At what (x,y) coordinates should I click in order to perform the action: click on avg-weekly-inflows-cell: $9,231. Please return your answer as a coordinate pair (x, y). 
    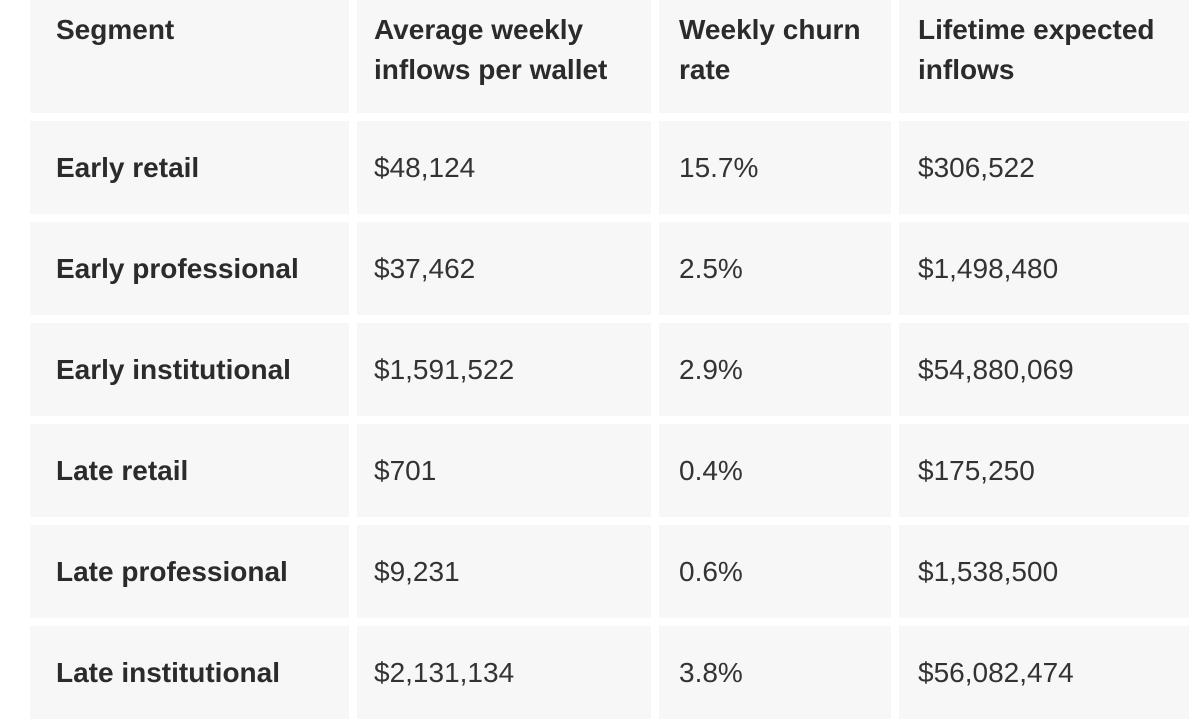
    Looking at the image, I should click on (504, 571).